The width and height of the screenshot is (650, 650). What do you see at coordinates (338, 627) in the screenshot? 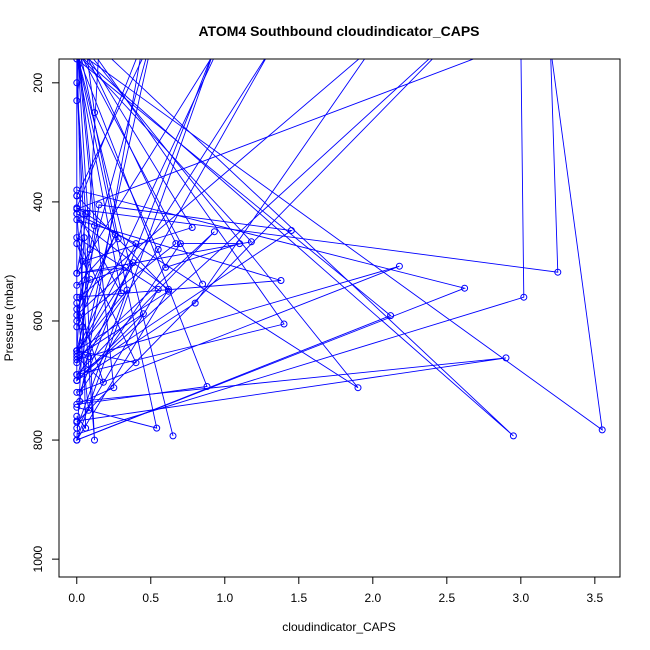
I see `x-axis-label: cloudindicator_CAPS` at bounding box center [338, 627].